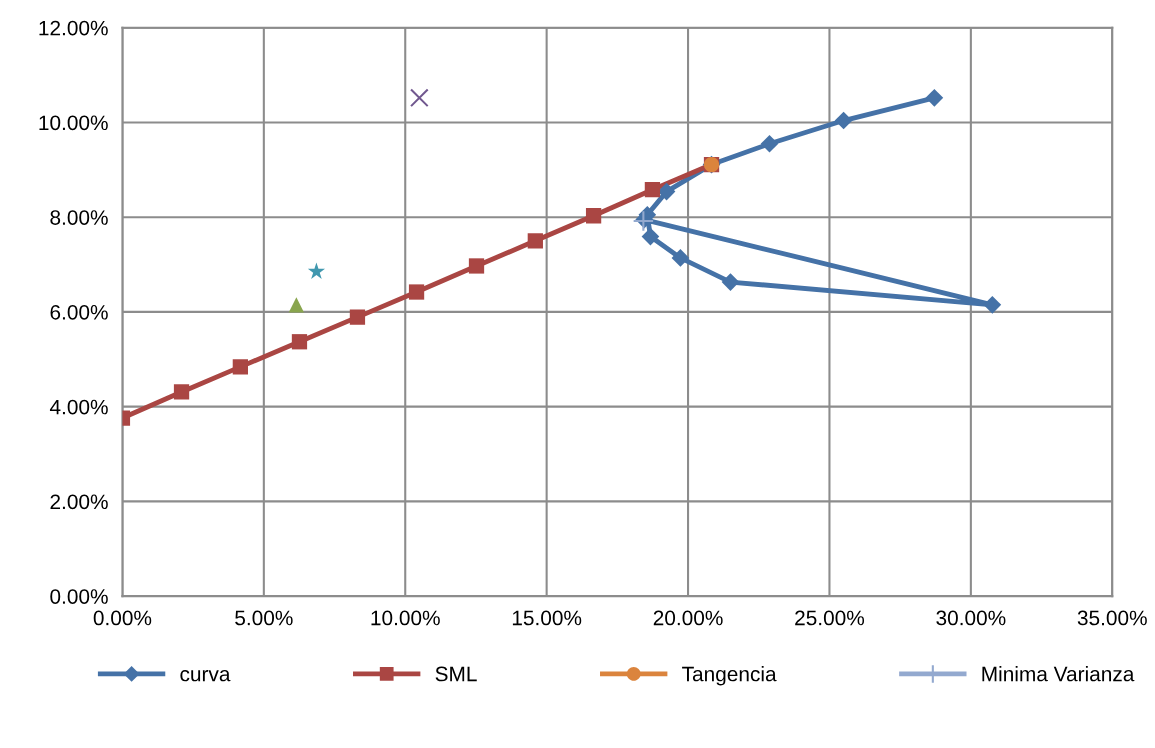  Describe the element at coordinates (547, 618) in the screenshot. I see `x-tick-label: 15.00%` at that location.